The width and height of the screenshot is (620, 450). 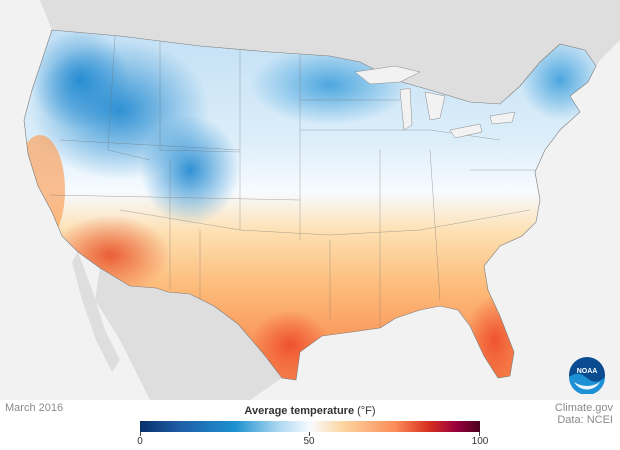 I want to click on credit-source: Climate.gov, so click(x=583, y=408).